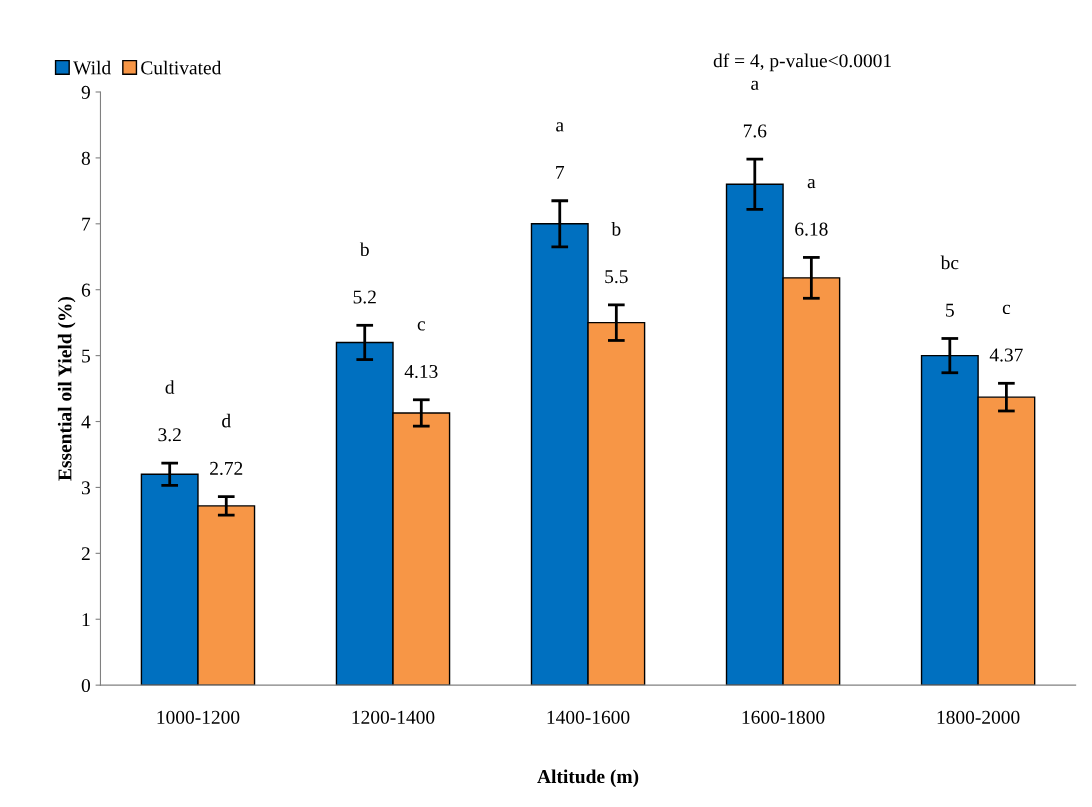 This screenshot has width=1092, height=807. Describe the element at coordinates (783, 717) in the screenshot. I see `x-tick-label: 1600-1800` at that location.